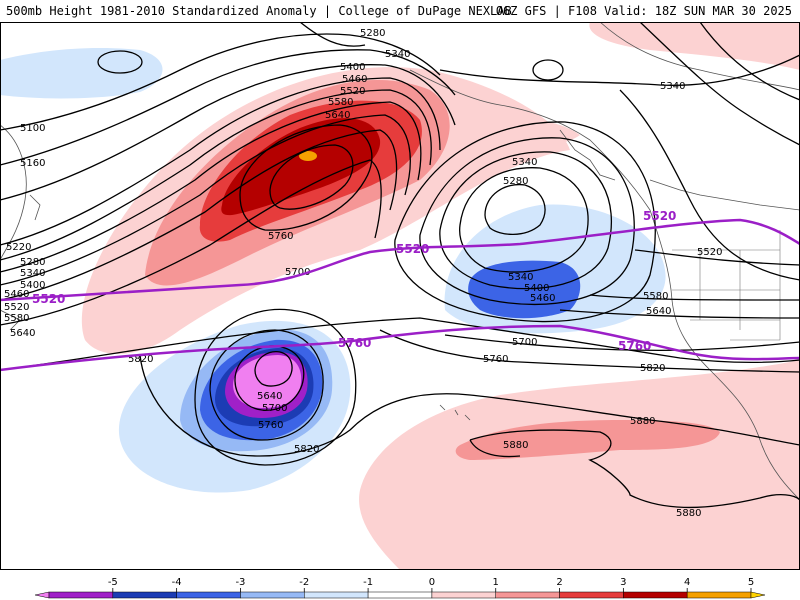  Describe the element at coordinates (530, 132) in the screenshot. I see `positive-anomaly-alaska-coast` at that location.